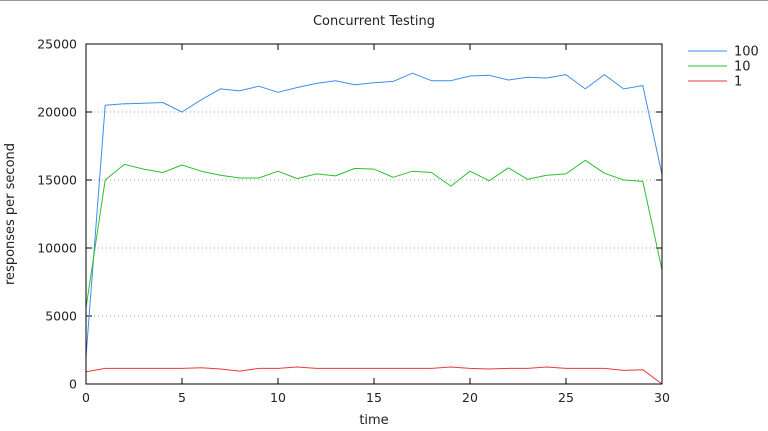  I want to click on x-tick-label: 0, so click(86, 397).